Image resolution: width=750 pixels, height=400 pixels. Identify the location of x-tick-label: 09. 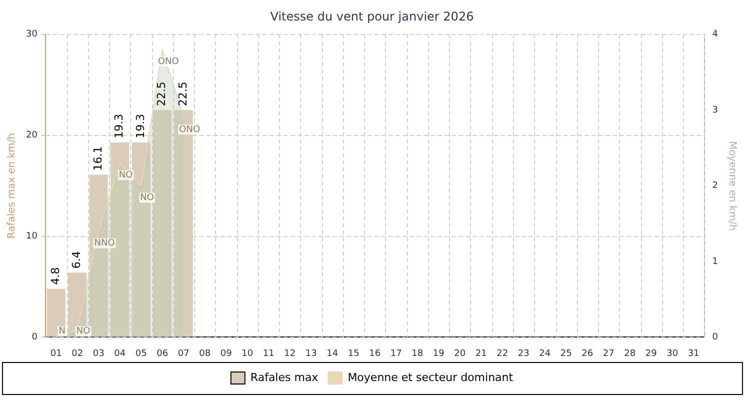
(226, 353).